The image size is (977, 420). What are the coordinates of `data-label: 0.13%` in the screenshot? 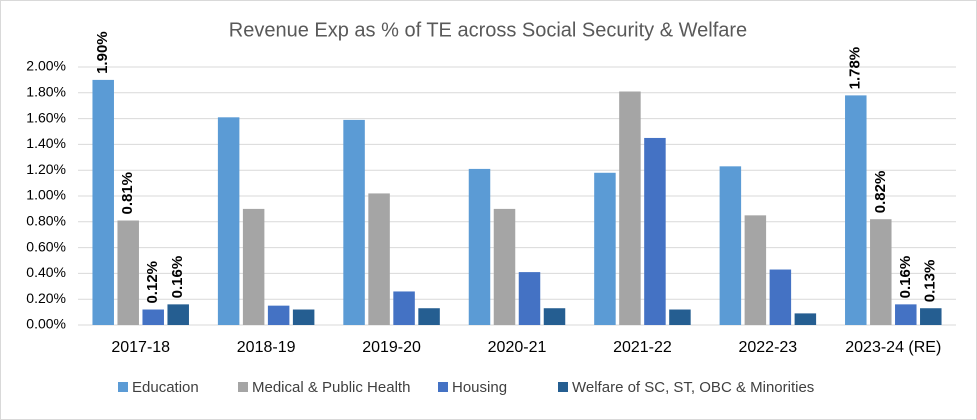 It's located at (930, 281).